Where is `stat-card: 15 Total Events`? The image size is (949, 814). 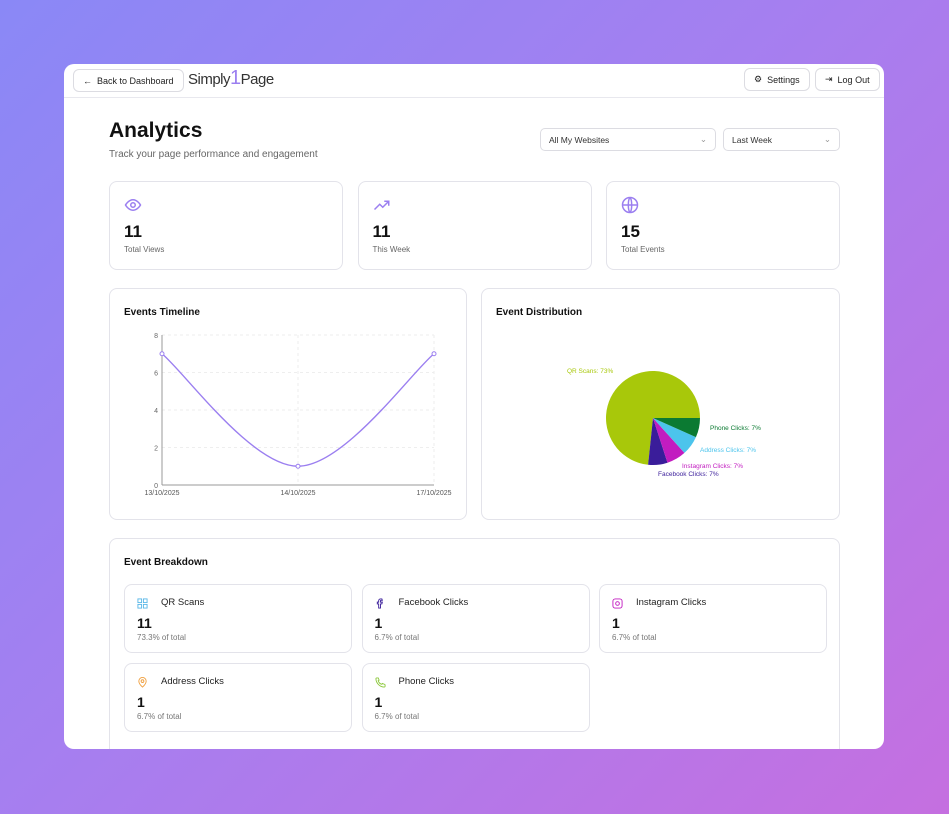
stat-card: 15 Total Events is located at coordinates (723, 225).